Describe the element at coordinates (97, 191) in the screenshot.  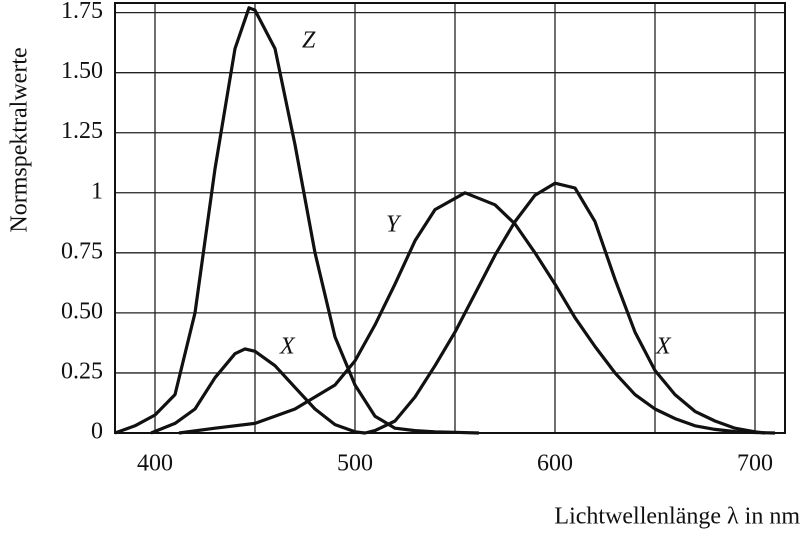
I see `y-tick-label: 1` at that location.